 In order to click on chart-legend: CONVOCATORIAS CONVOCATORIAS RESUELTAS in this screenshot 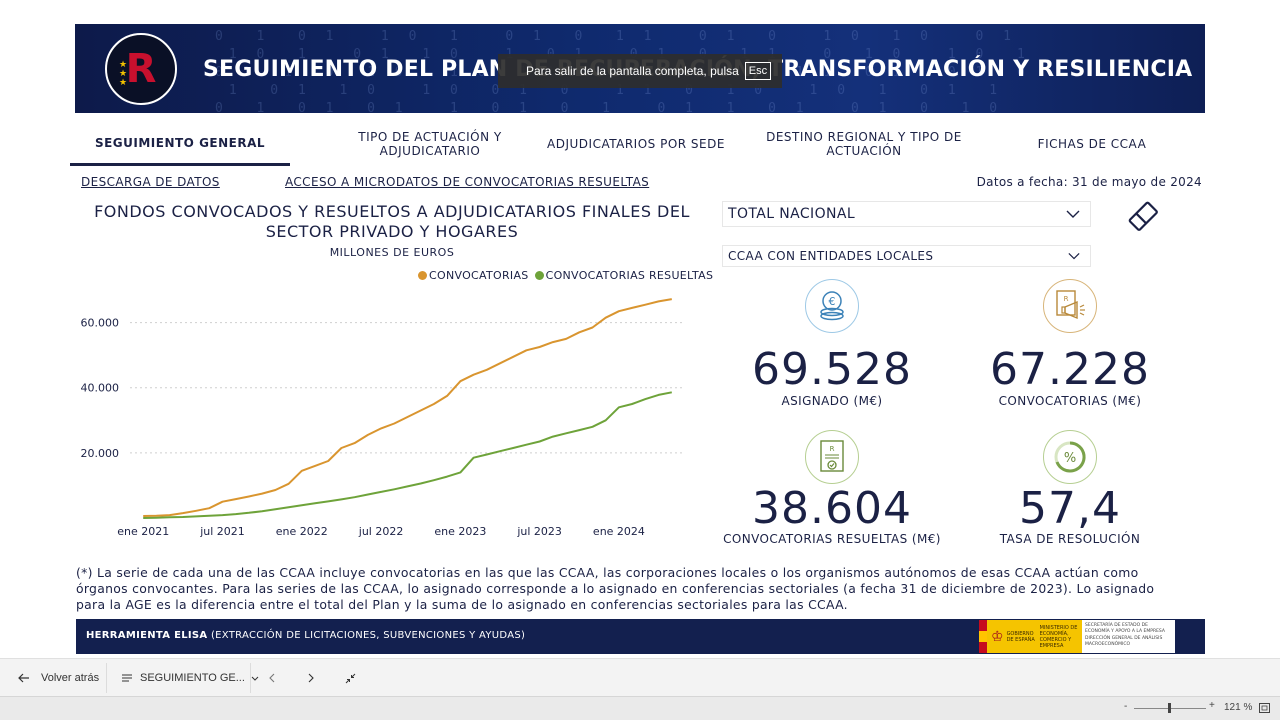, I will do `click(565, 275)`.